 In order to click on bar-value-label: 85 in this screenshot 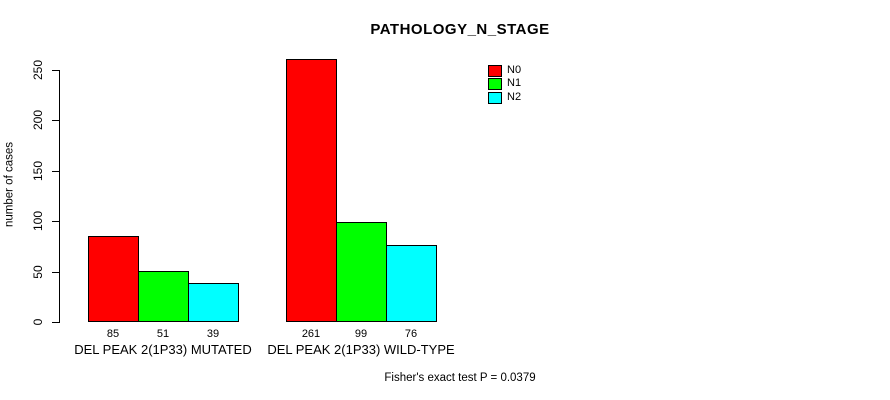, I will do `click(113, 334)`.